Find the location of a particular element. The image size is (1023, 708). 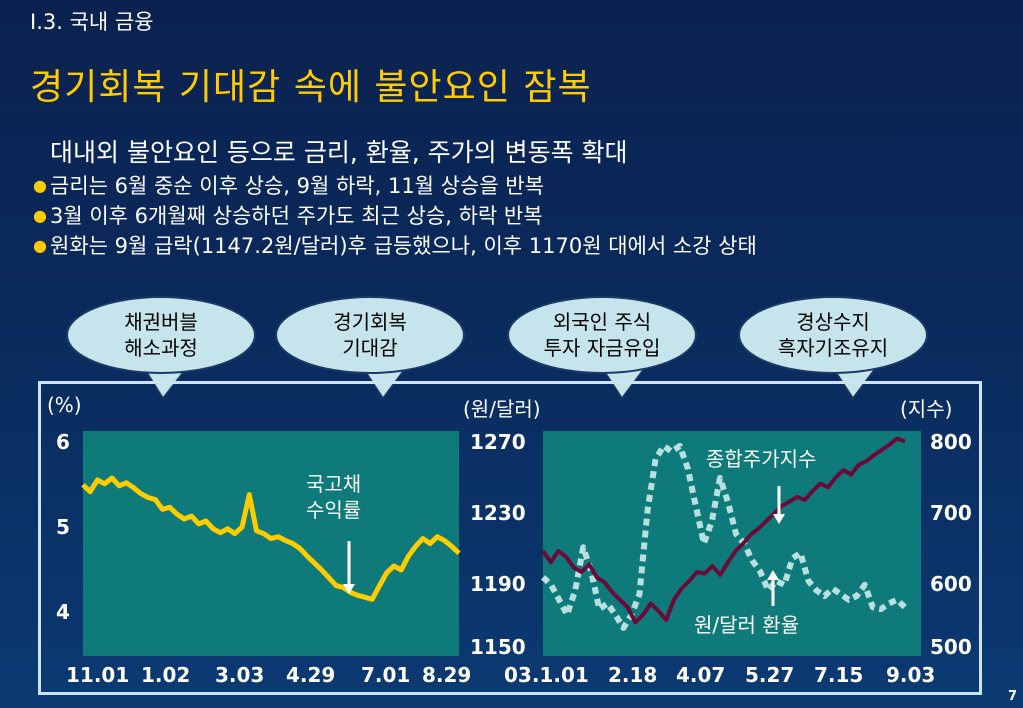

left-axis-unit: (원/달러) is located at coordinates (502, 409).